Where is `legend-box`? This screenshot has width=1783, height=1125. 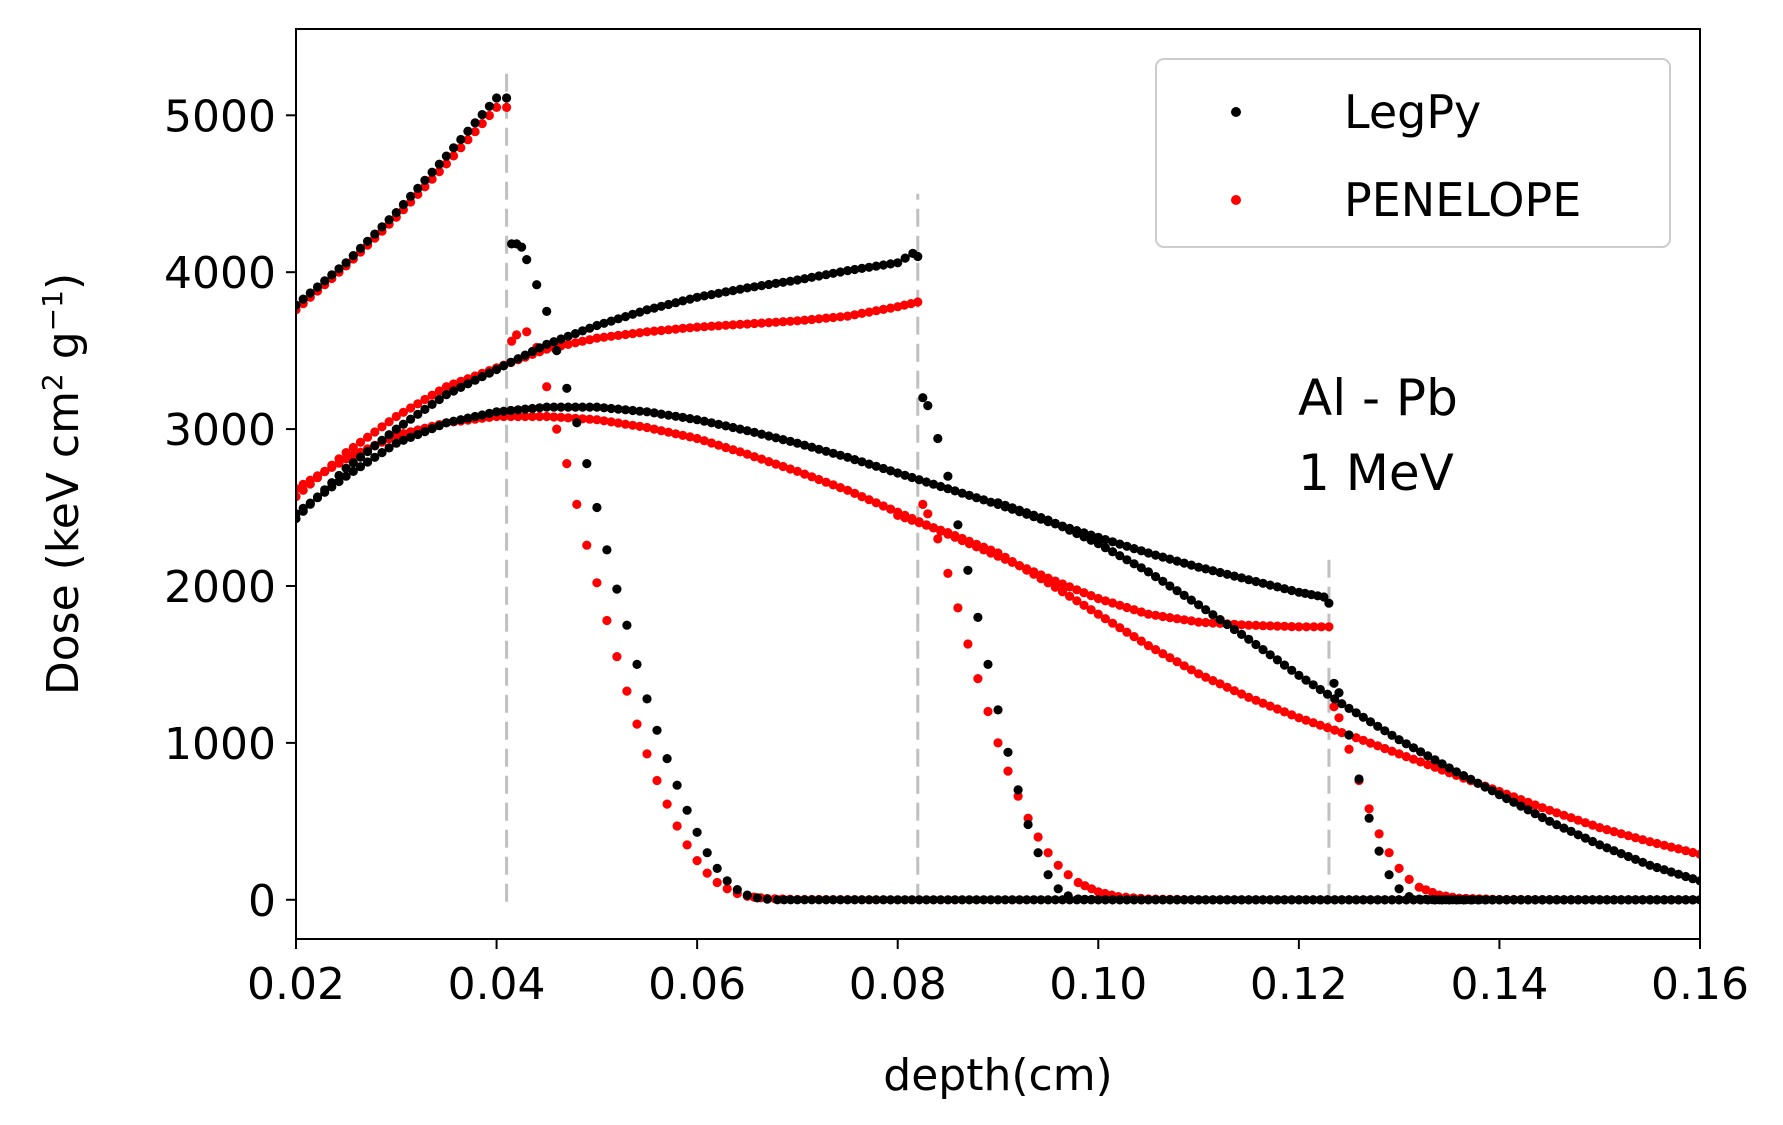 legend-box is located at coordinates (1413, 153).